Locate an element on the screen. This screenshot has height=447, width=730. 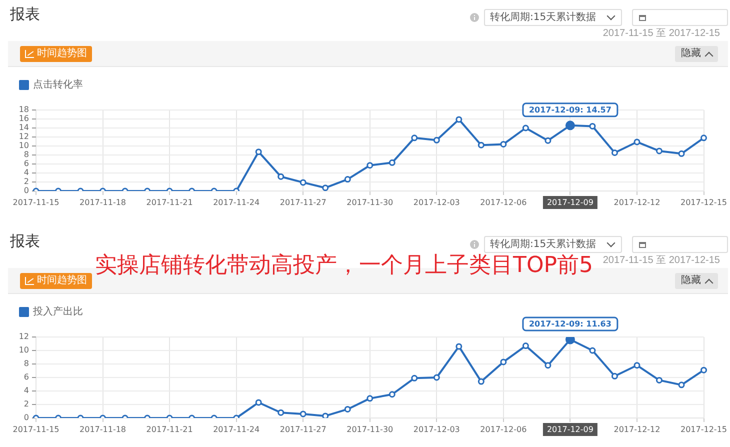
legend-label: 投入产出比 is located at coordinates (57, 312).